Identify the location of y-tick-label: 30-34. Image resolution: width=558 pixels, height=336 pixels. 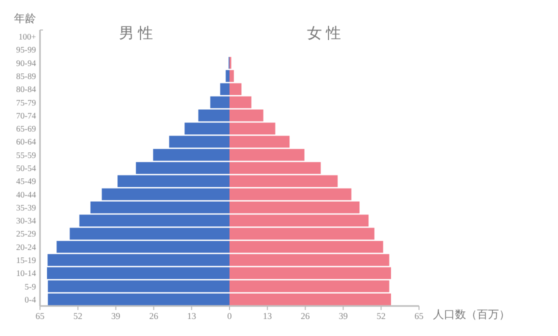
(26, 221).